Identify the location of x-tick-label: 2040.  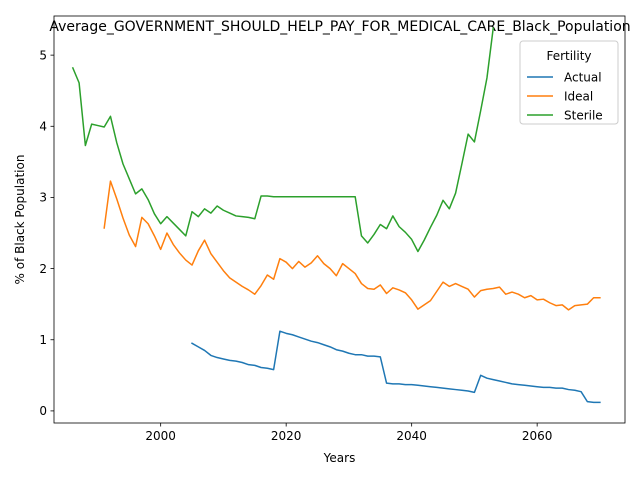
(411, 436).